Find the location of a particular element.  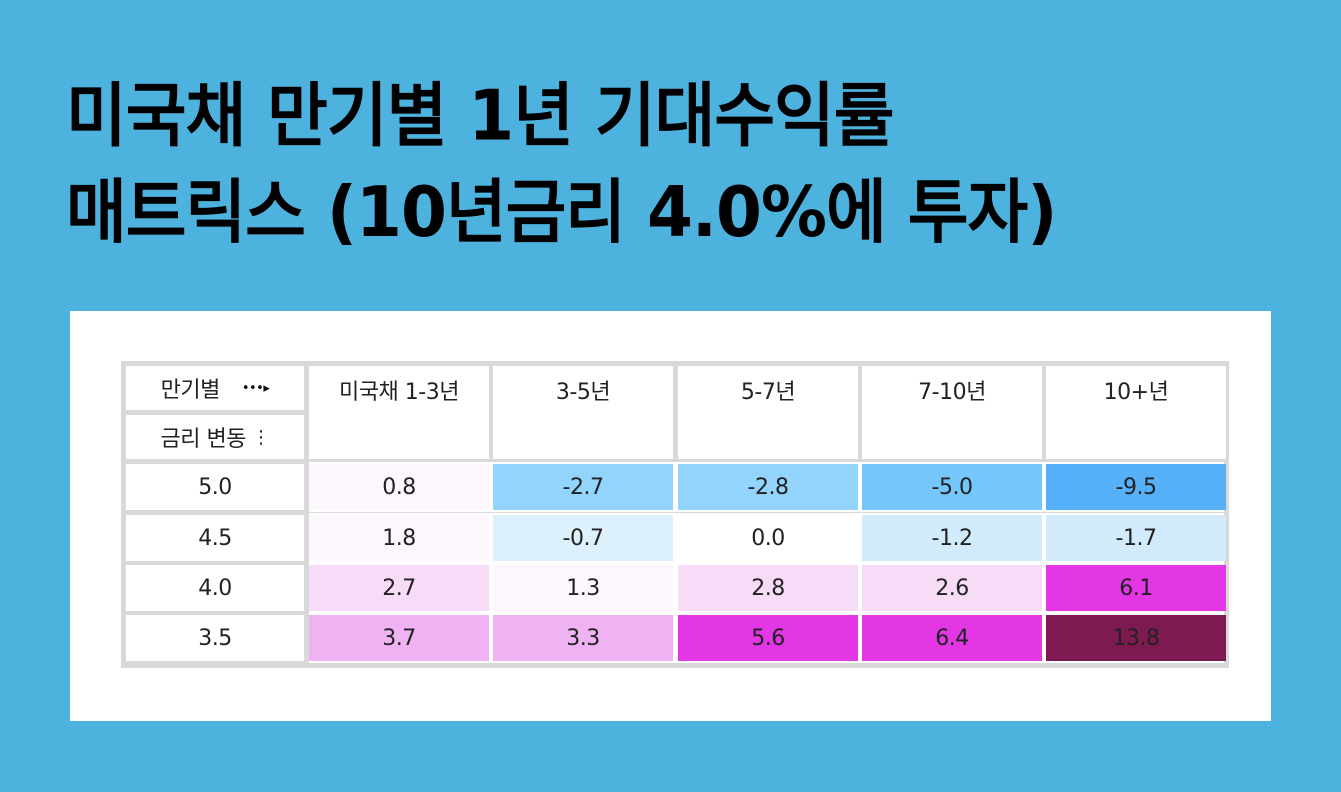

column-header-label: 미국채 1-3년 is located at coordinates (399, 392).